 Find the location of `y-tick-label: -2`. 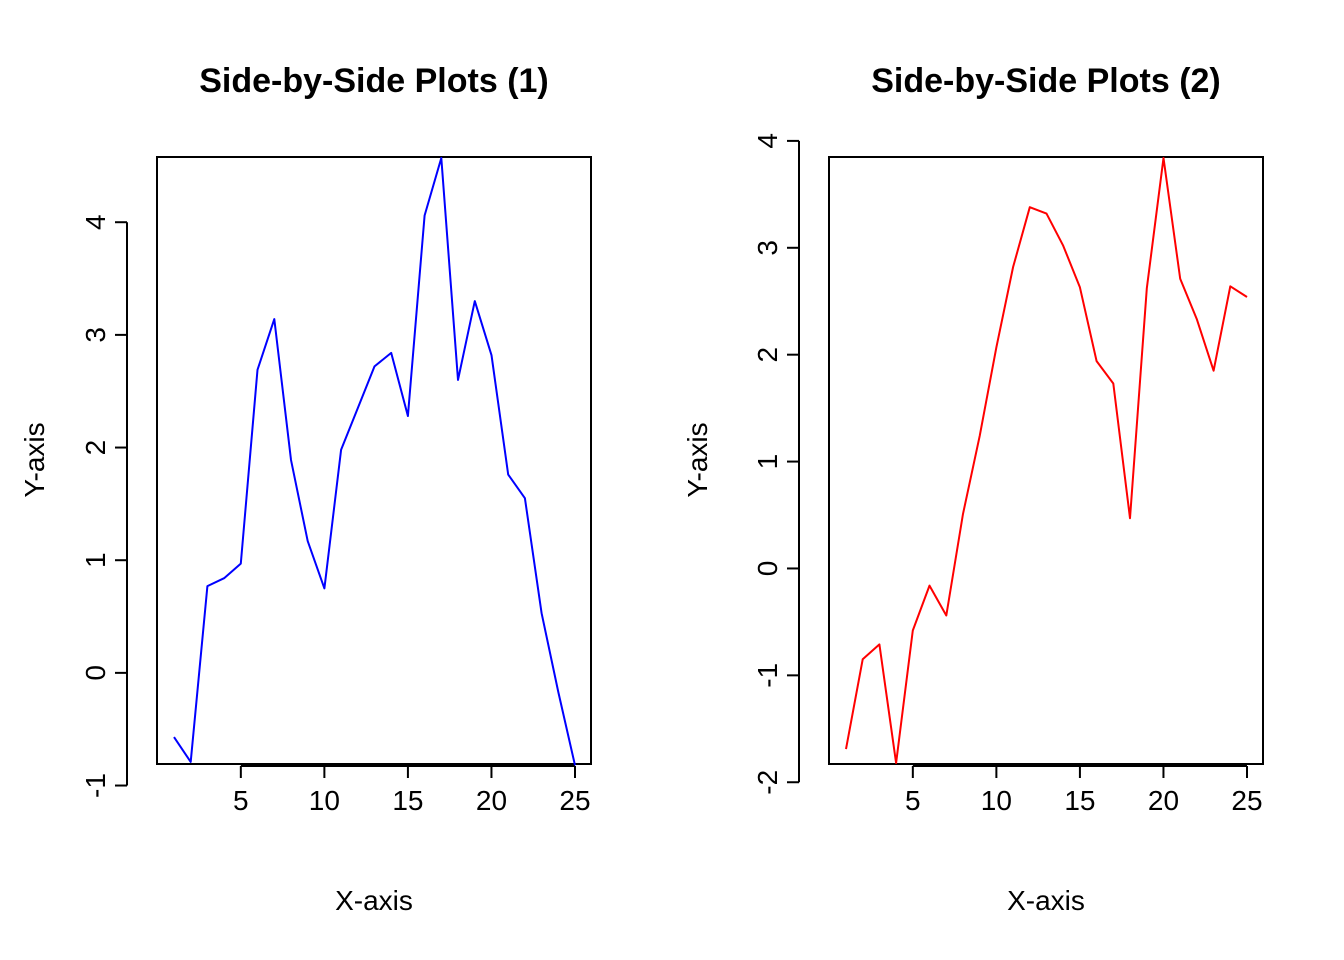

y-tick-label: -2 is located at coordinates (767, 782).